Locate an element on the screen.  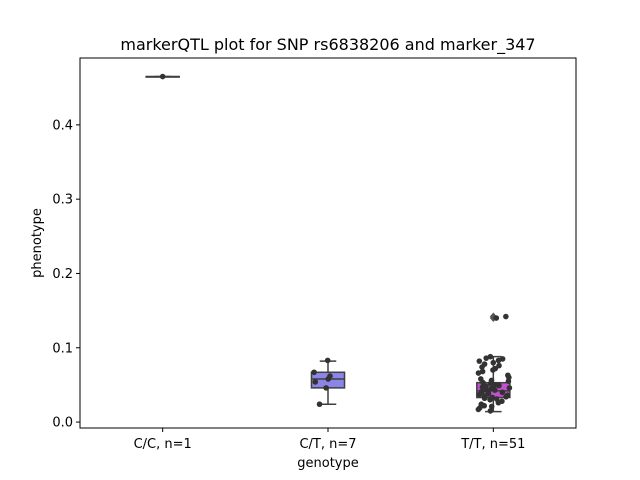
y-tick-label: 0.0 is located at coordinates (62, 423).